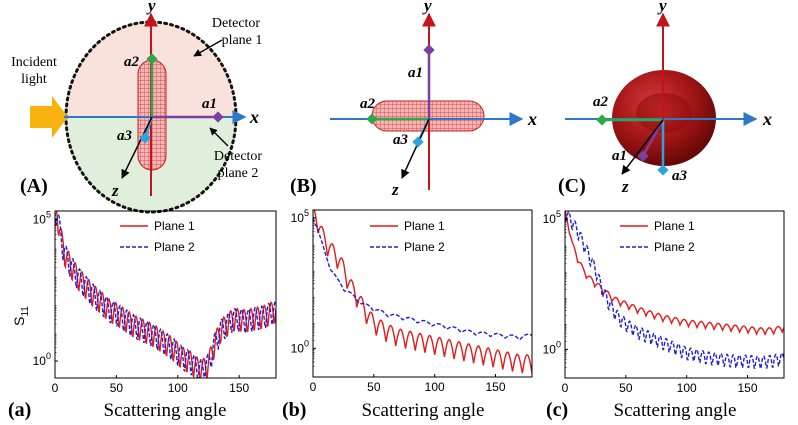 The width and height of the screenshot is (798, 425). Describe the element at coordinates (238, 156) in the screenshot. I see `detector-plane2-line1: Detector` at that location.